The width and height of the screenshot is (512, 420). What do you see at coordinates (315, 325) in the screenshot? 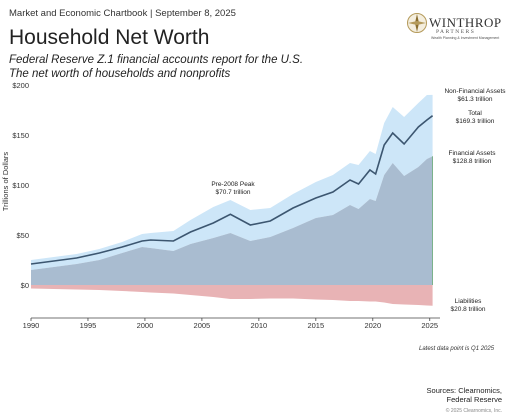
I see `x-tick-label: 2015` at bounding box center [315, 325].